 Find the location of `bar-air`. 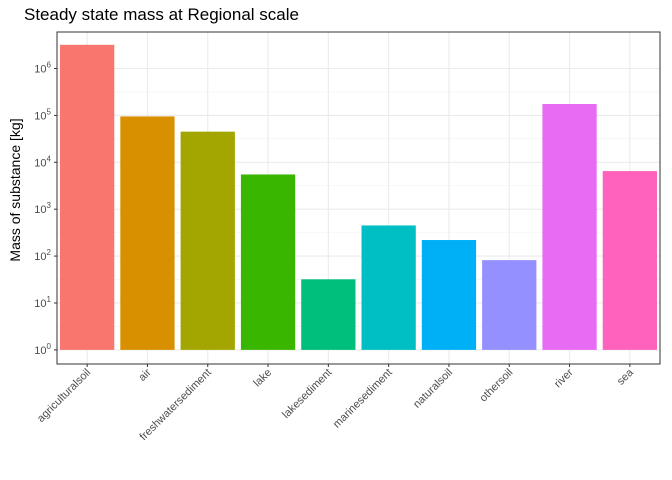

bar-air is located at coordinates (147, 233).